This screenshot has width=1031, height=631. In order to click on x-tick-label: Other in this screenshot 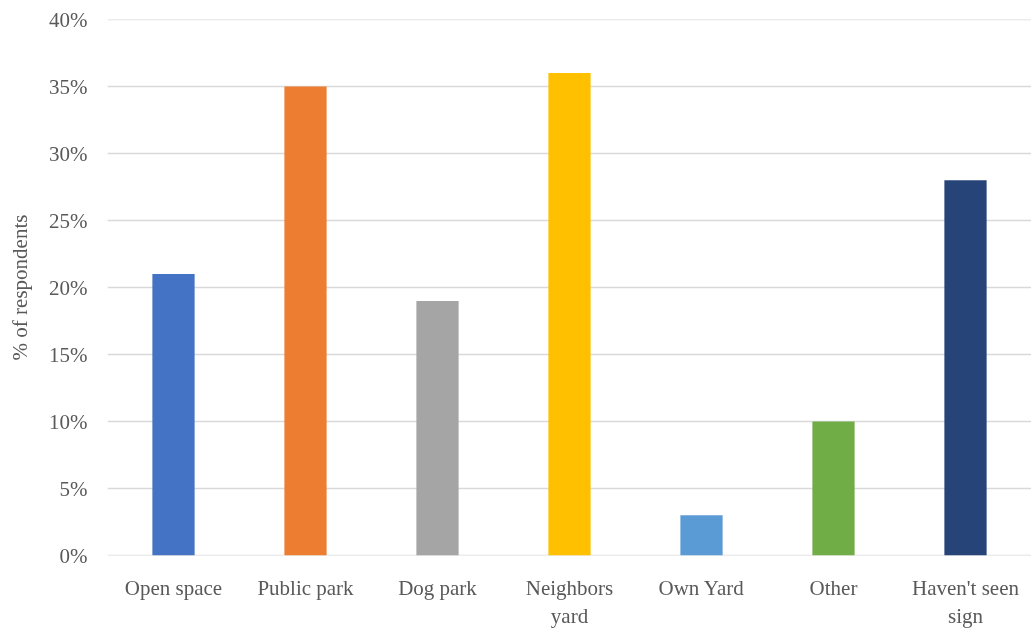, I will do `click(833, 587)`.